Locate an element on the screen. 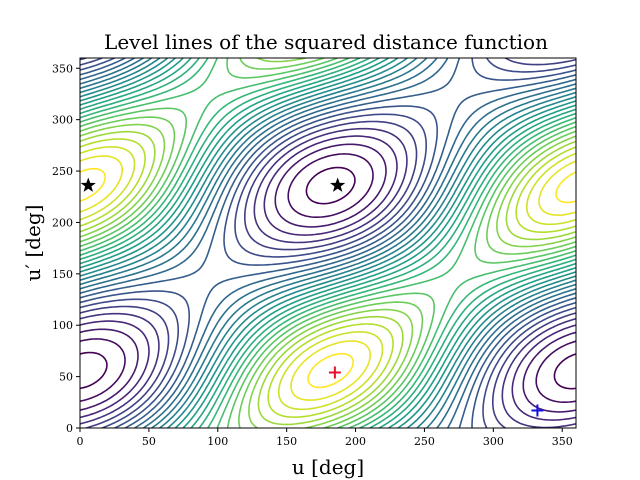 This screenshot has height=480, width=640. y-tick-label: 300 is located at coordinates (62, 120).